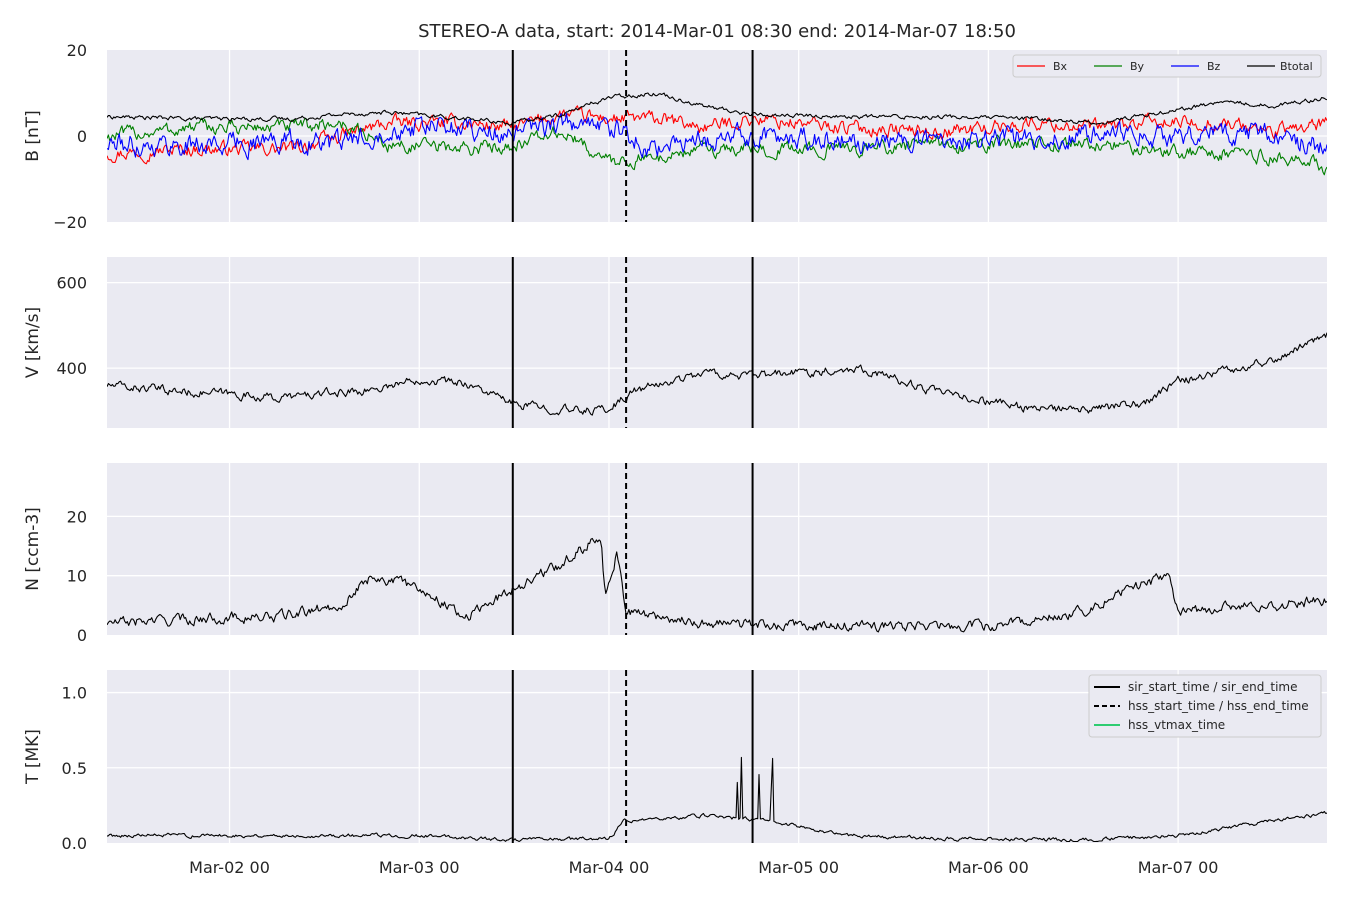 Image resolution: width=1350 pixels, height=900 pixels. I want to click on series-line-Btotal, so click(717, 109).